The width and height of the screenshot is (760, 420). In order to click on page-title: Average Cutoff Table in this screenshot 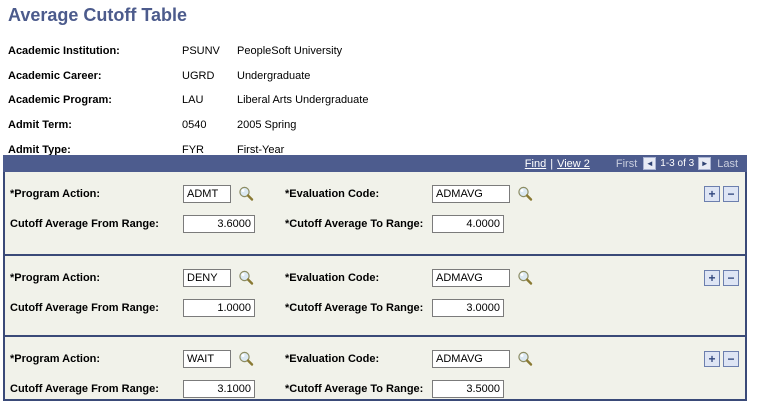, I will do `click(98, 15)`.